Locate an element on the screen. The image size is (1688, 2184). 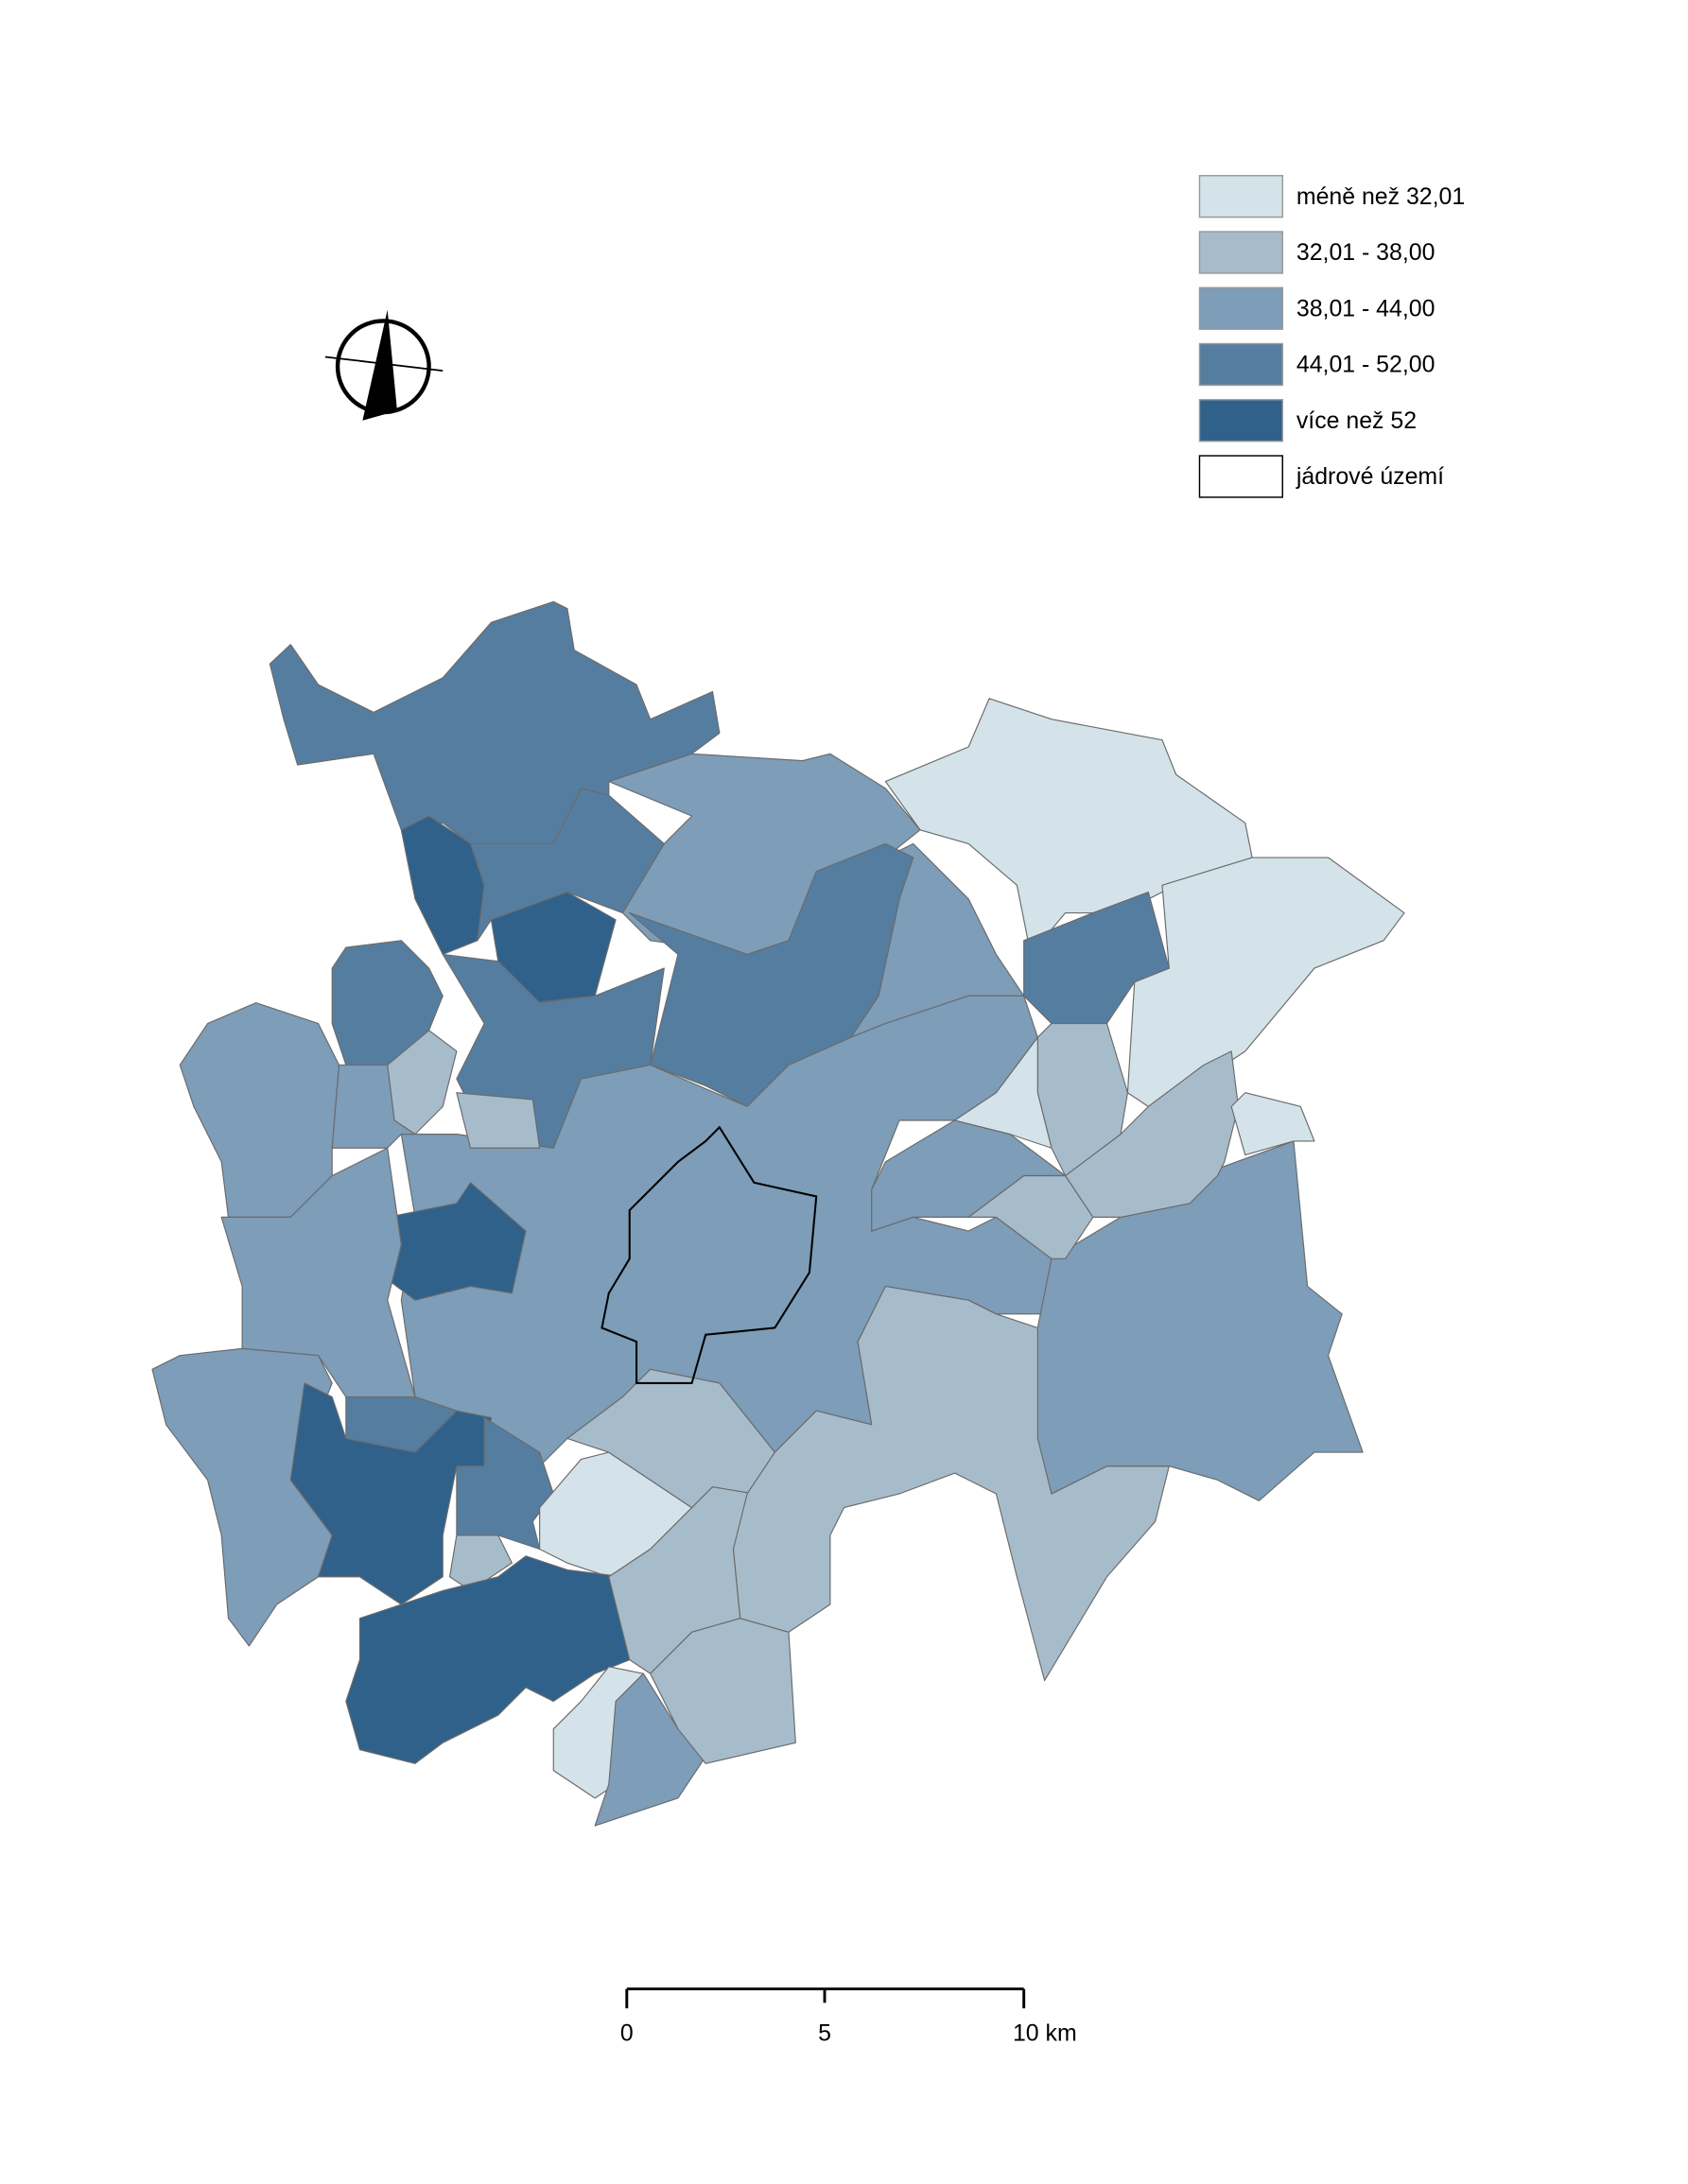
legend-label: 44,01 - 52,00 is located at coordinates (1366, 365).